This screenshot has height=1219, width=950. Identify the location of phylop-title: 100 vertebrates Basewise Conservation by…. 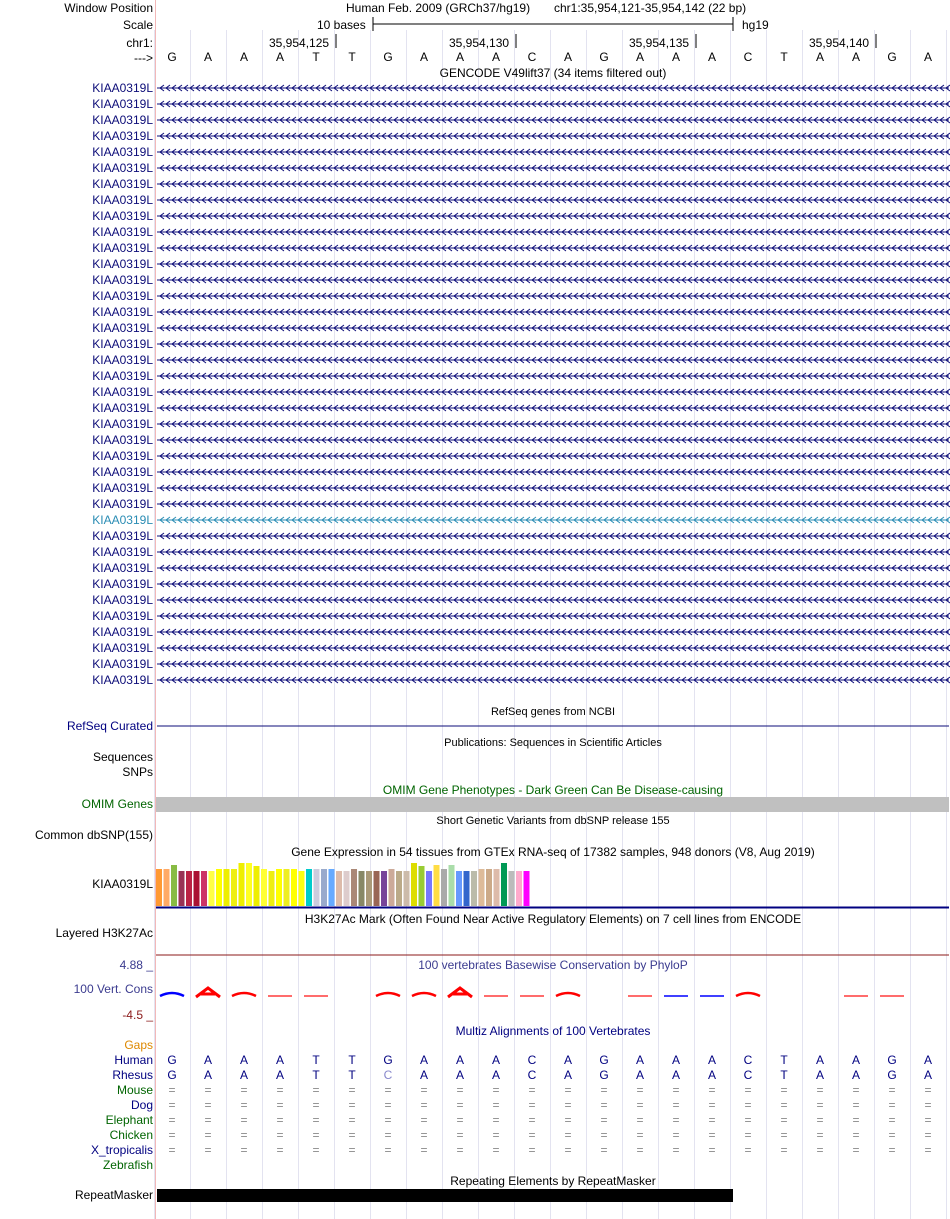
(553, 965).